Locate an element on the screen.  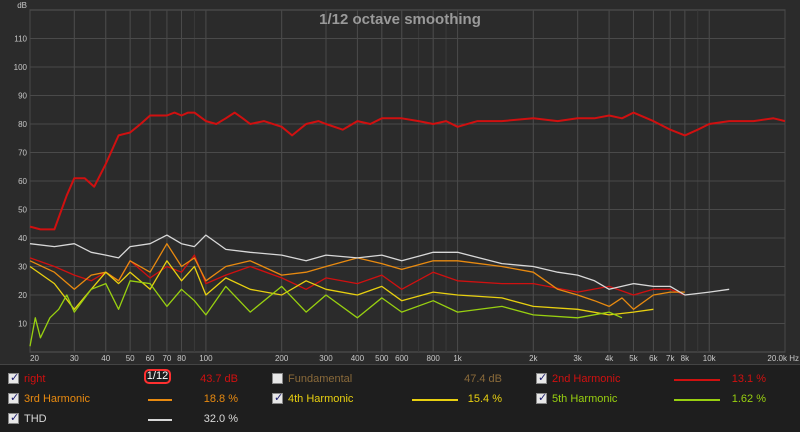
legend-swatch-thd is located at coordinates (160, 420).